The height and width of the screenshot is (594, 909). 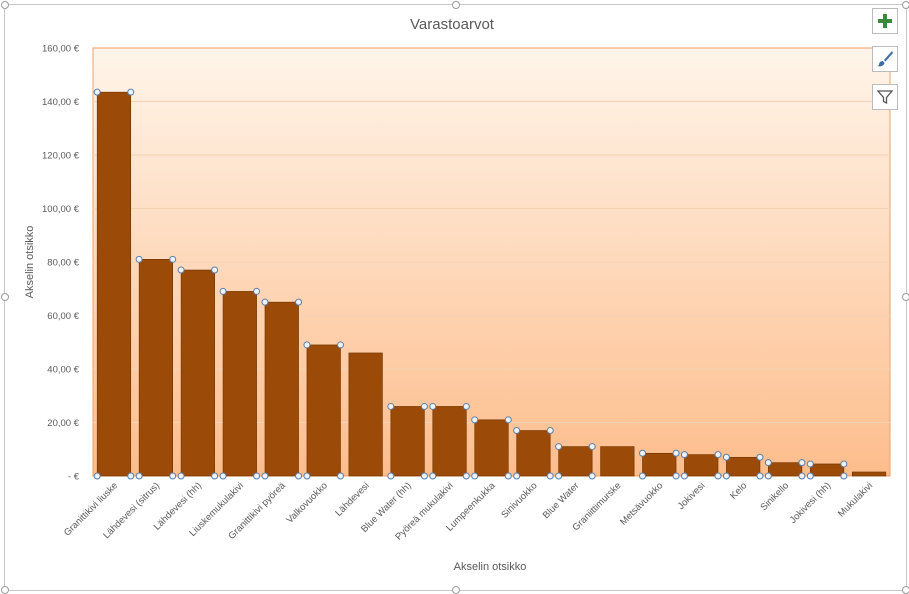 What do you see at coordinates (30, 262) in the screenshot?
I see `y-axis-title: Akselin otsikko` at bounding box center [30, 262].